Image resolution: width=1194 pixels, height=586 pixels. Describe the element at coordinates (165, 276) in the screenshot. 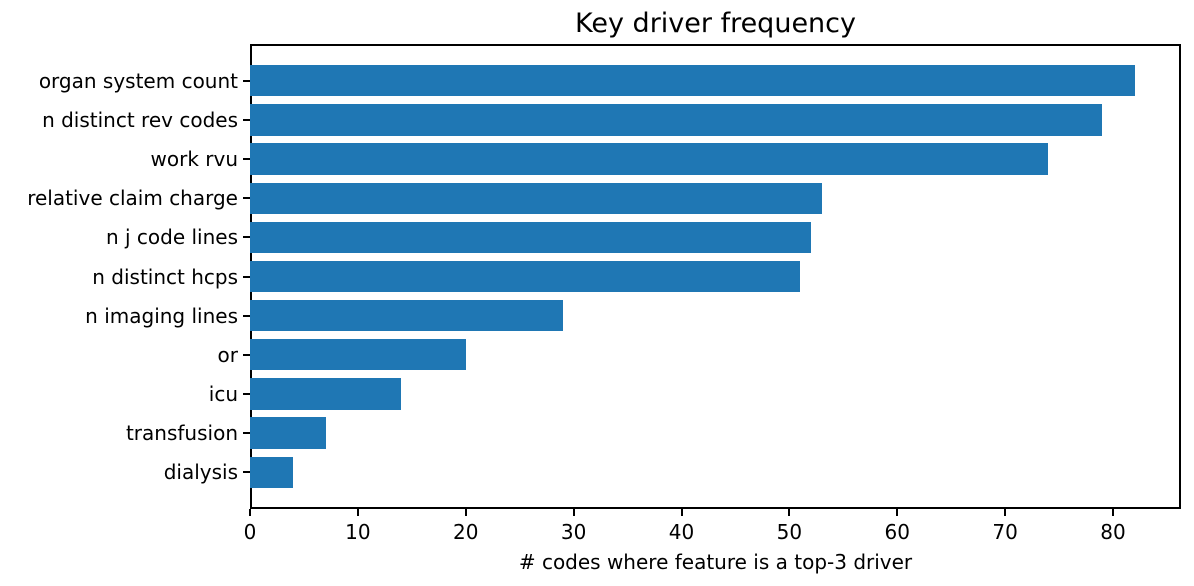

I see `y-tick-label-n-distinct-hcps: n distinct hcps` at that location.